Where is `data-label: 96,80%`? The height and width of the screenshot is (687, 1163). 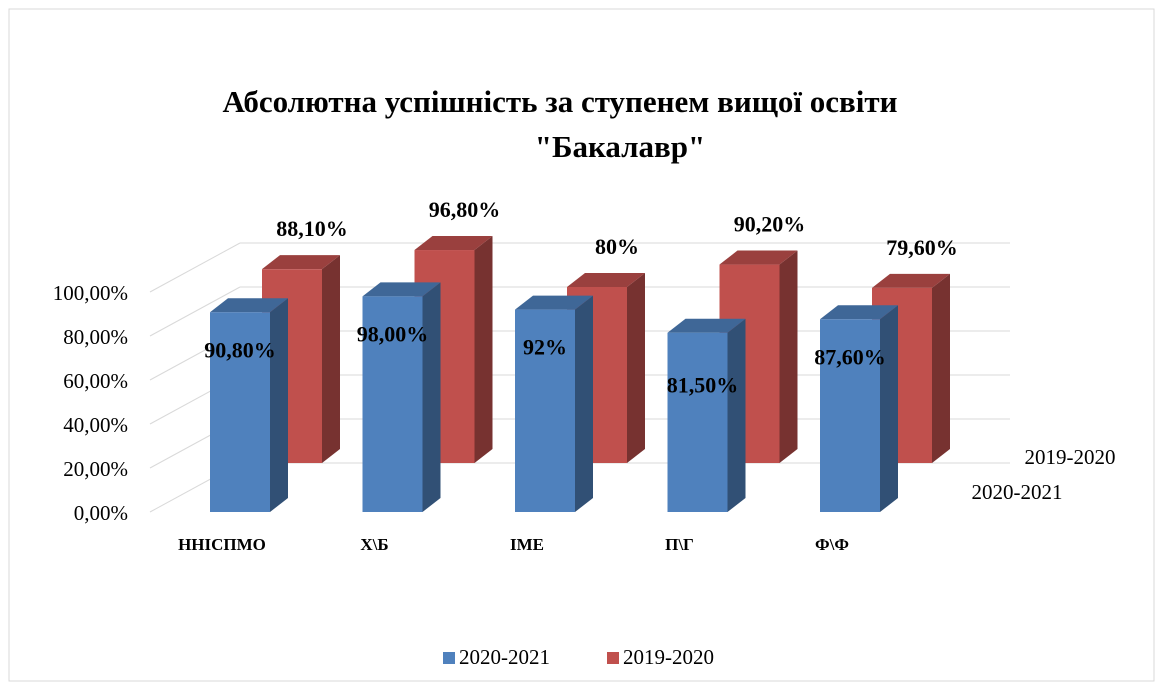
data-label: 96,80% is located at coordinates (465, 209).